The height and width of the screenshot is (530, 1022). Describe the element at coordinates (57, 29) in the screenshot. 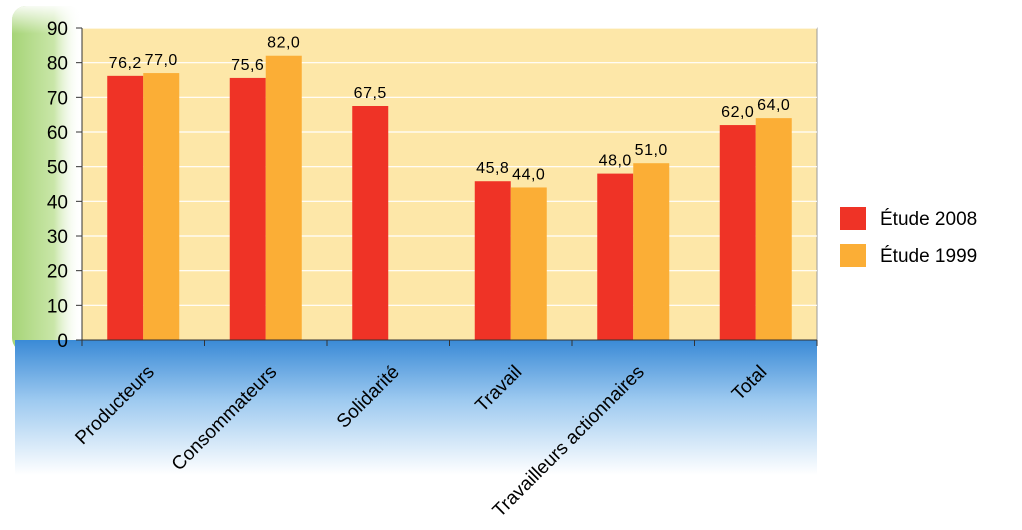

I see `y-tick-label: 90` at that location.